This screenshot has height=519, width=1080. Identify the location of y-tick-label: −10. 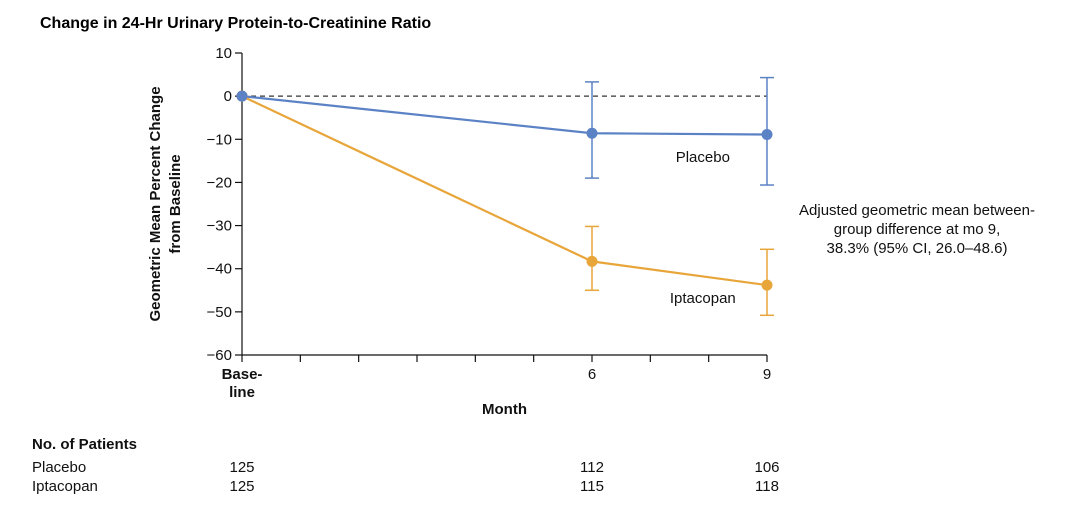
(219, 139).